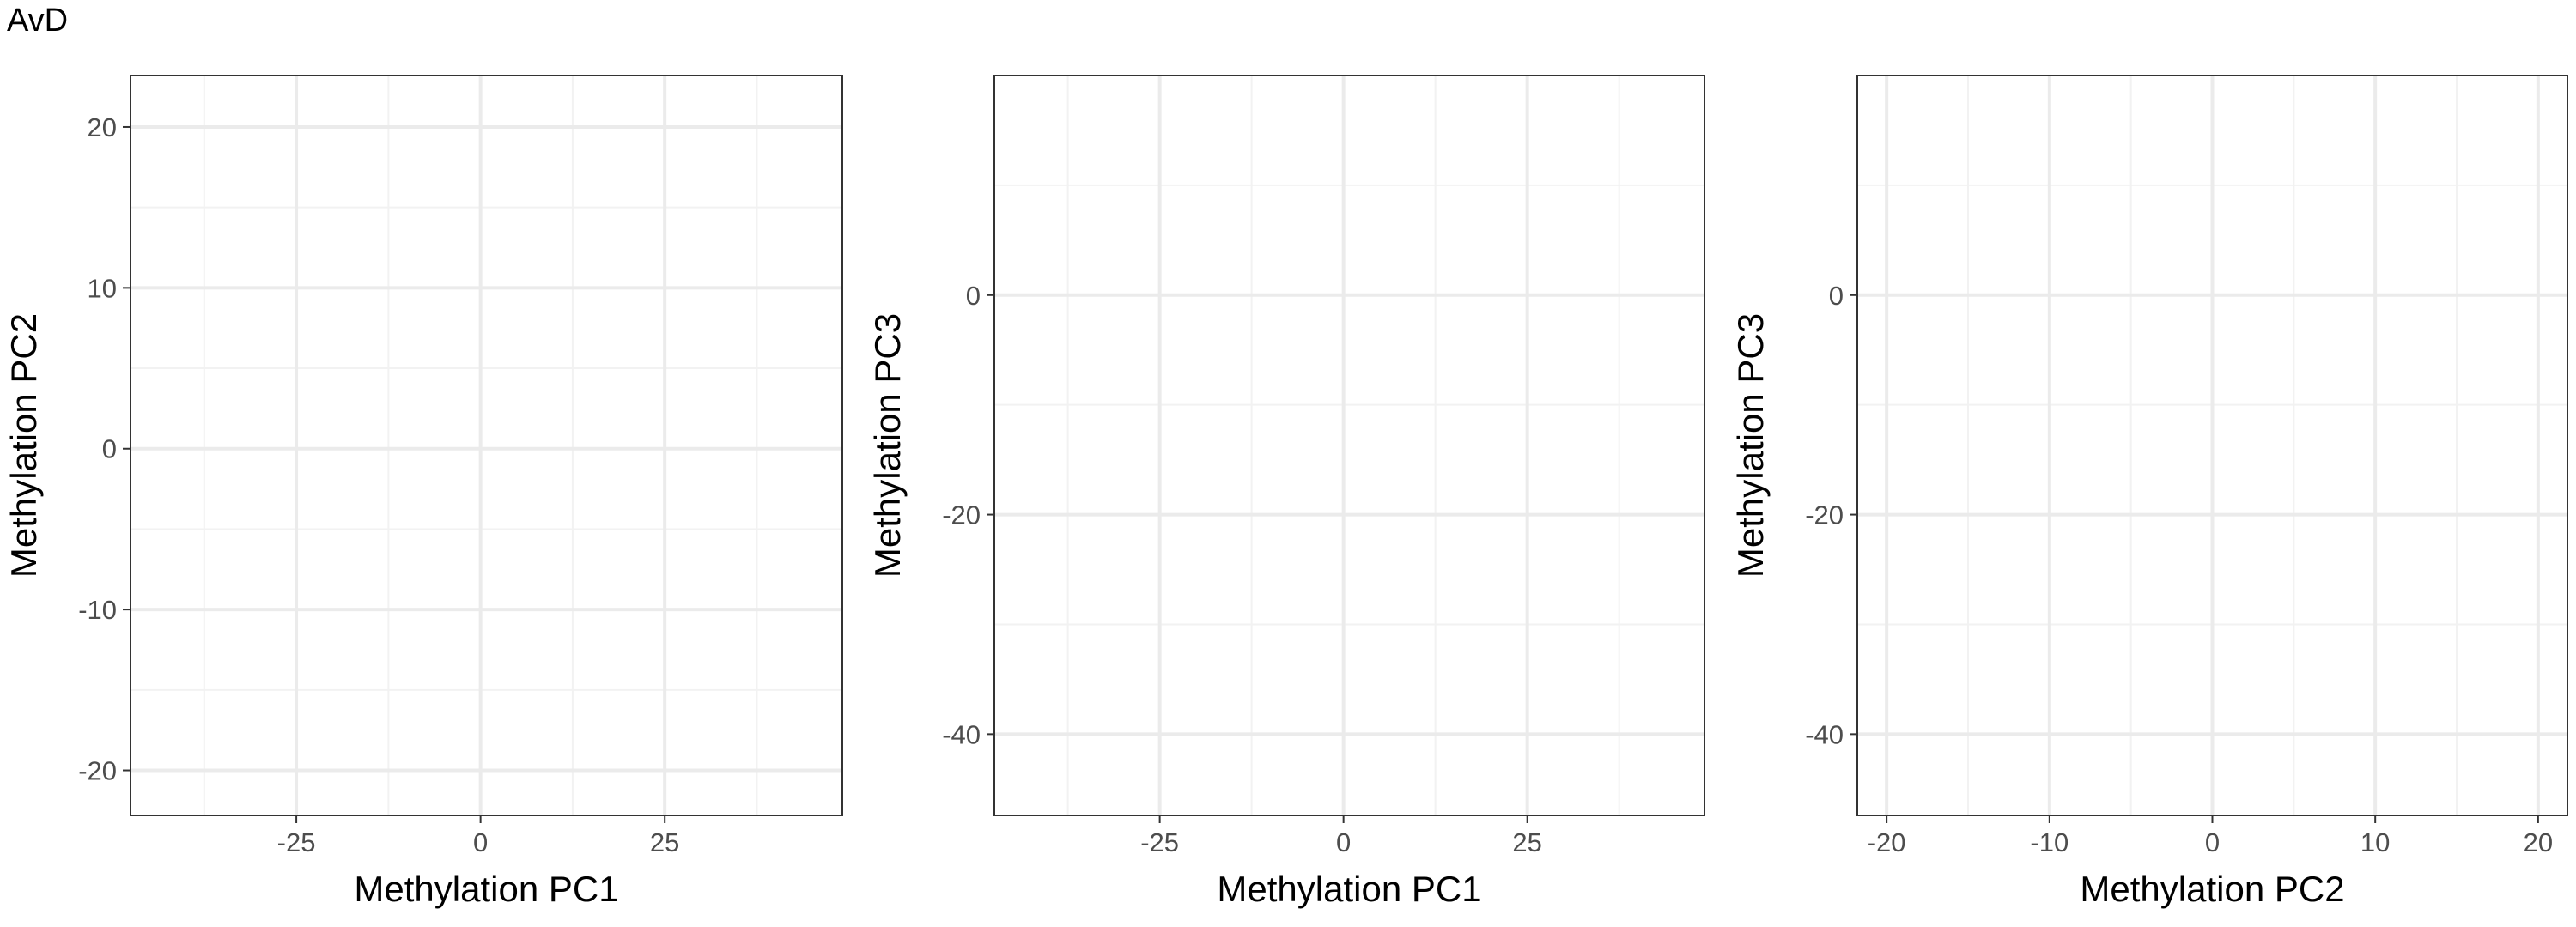 Image resolution: width=2576 pixels, height=927 pixels. Describe the element at coordinates (102, 288) in the screenshot. I see `y-tick-label: 10` at that location.